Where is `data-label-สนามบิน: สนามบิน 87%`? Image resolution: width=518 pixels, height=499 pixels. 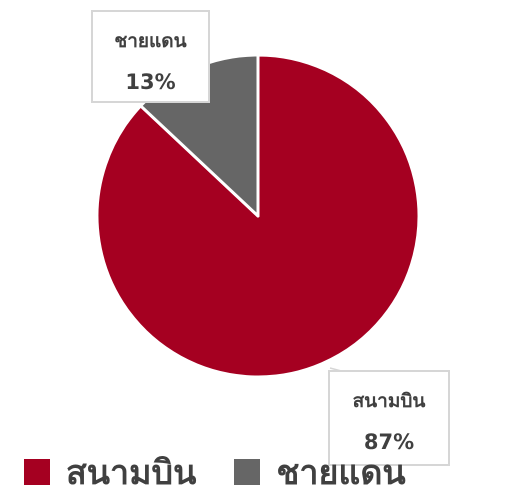 data-label-สนามบิน: สนามบิน 87% is located at coordinates (389, 418).